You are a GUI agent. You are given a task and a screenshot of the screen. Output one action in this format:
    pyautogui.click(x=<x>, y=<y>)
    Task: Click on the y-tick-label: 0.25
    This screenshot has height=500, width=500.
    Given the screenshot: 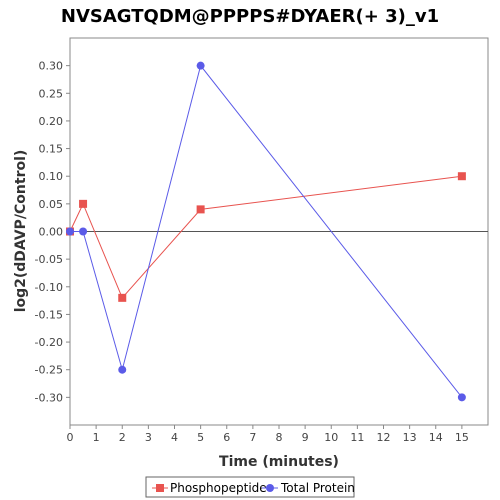 What is the action you would take?
    pyautogui.click(x=51, y=93)
    